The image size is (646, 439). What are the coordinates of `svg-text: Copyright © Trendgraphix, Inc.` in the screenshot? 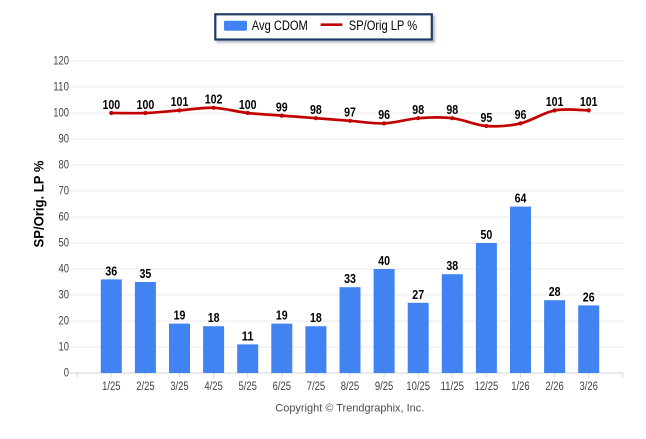 It's located at (349, 408).